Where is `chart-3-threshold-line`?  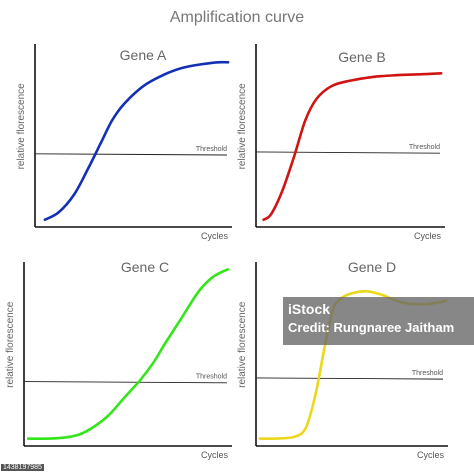 chart-3-threshold-line is located at coordinates (125, 382).